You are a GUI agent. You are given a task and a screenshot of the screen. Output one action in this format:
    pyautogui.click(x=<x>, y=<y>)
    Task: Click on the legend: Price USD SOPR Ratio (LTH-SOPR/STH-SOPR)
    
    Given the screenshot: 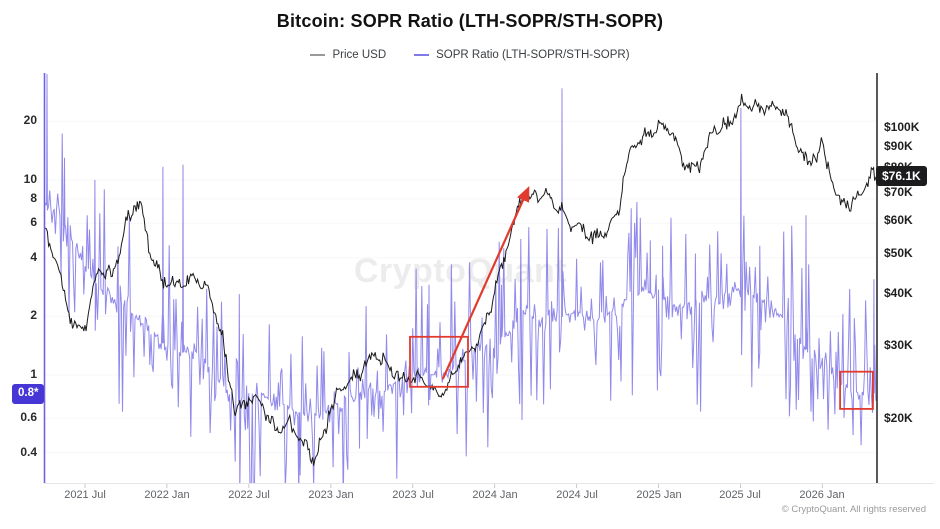 What is the action you would take?
    pyautogui.click(x=470, y=55)
    